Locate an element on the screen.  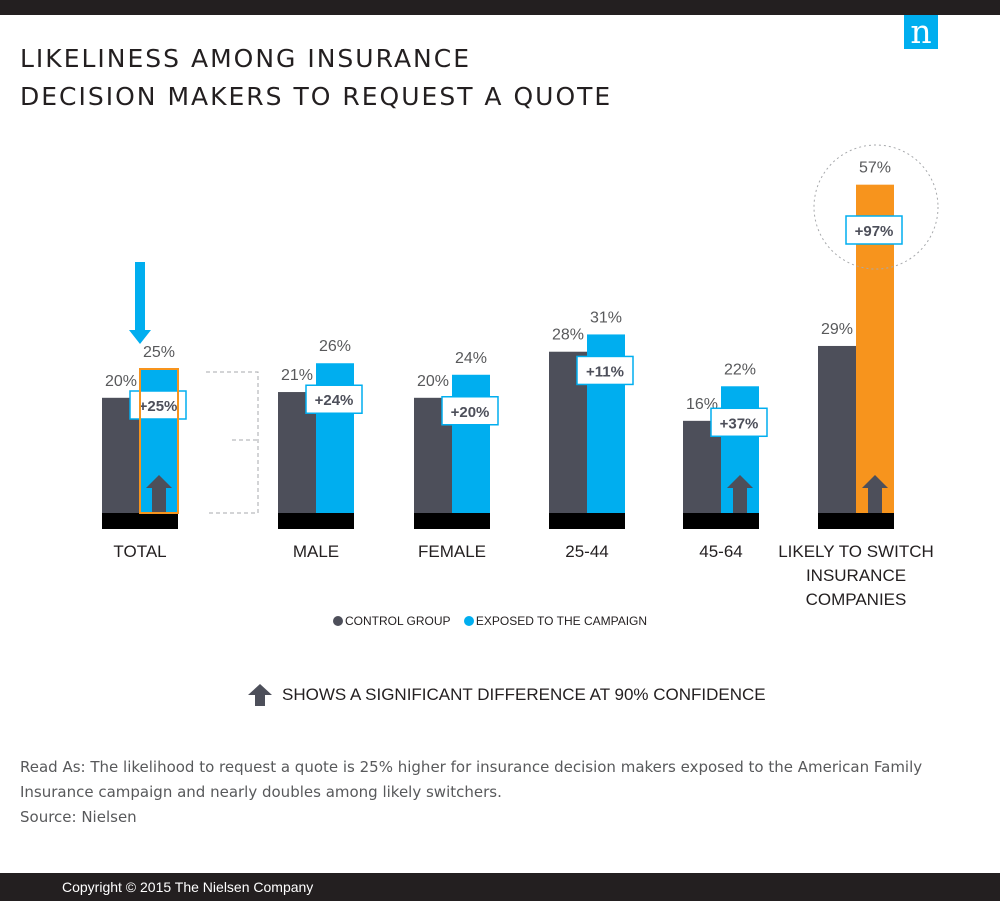
category-label: 45-64 is located at coordinates (720, 551).